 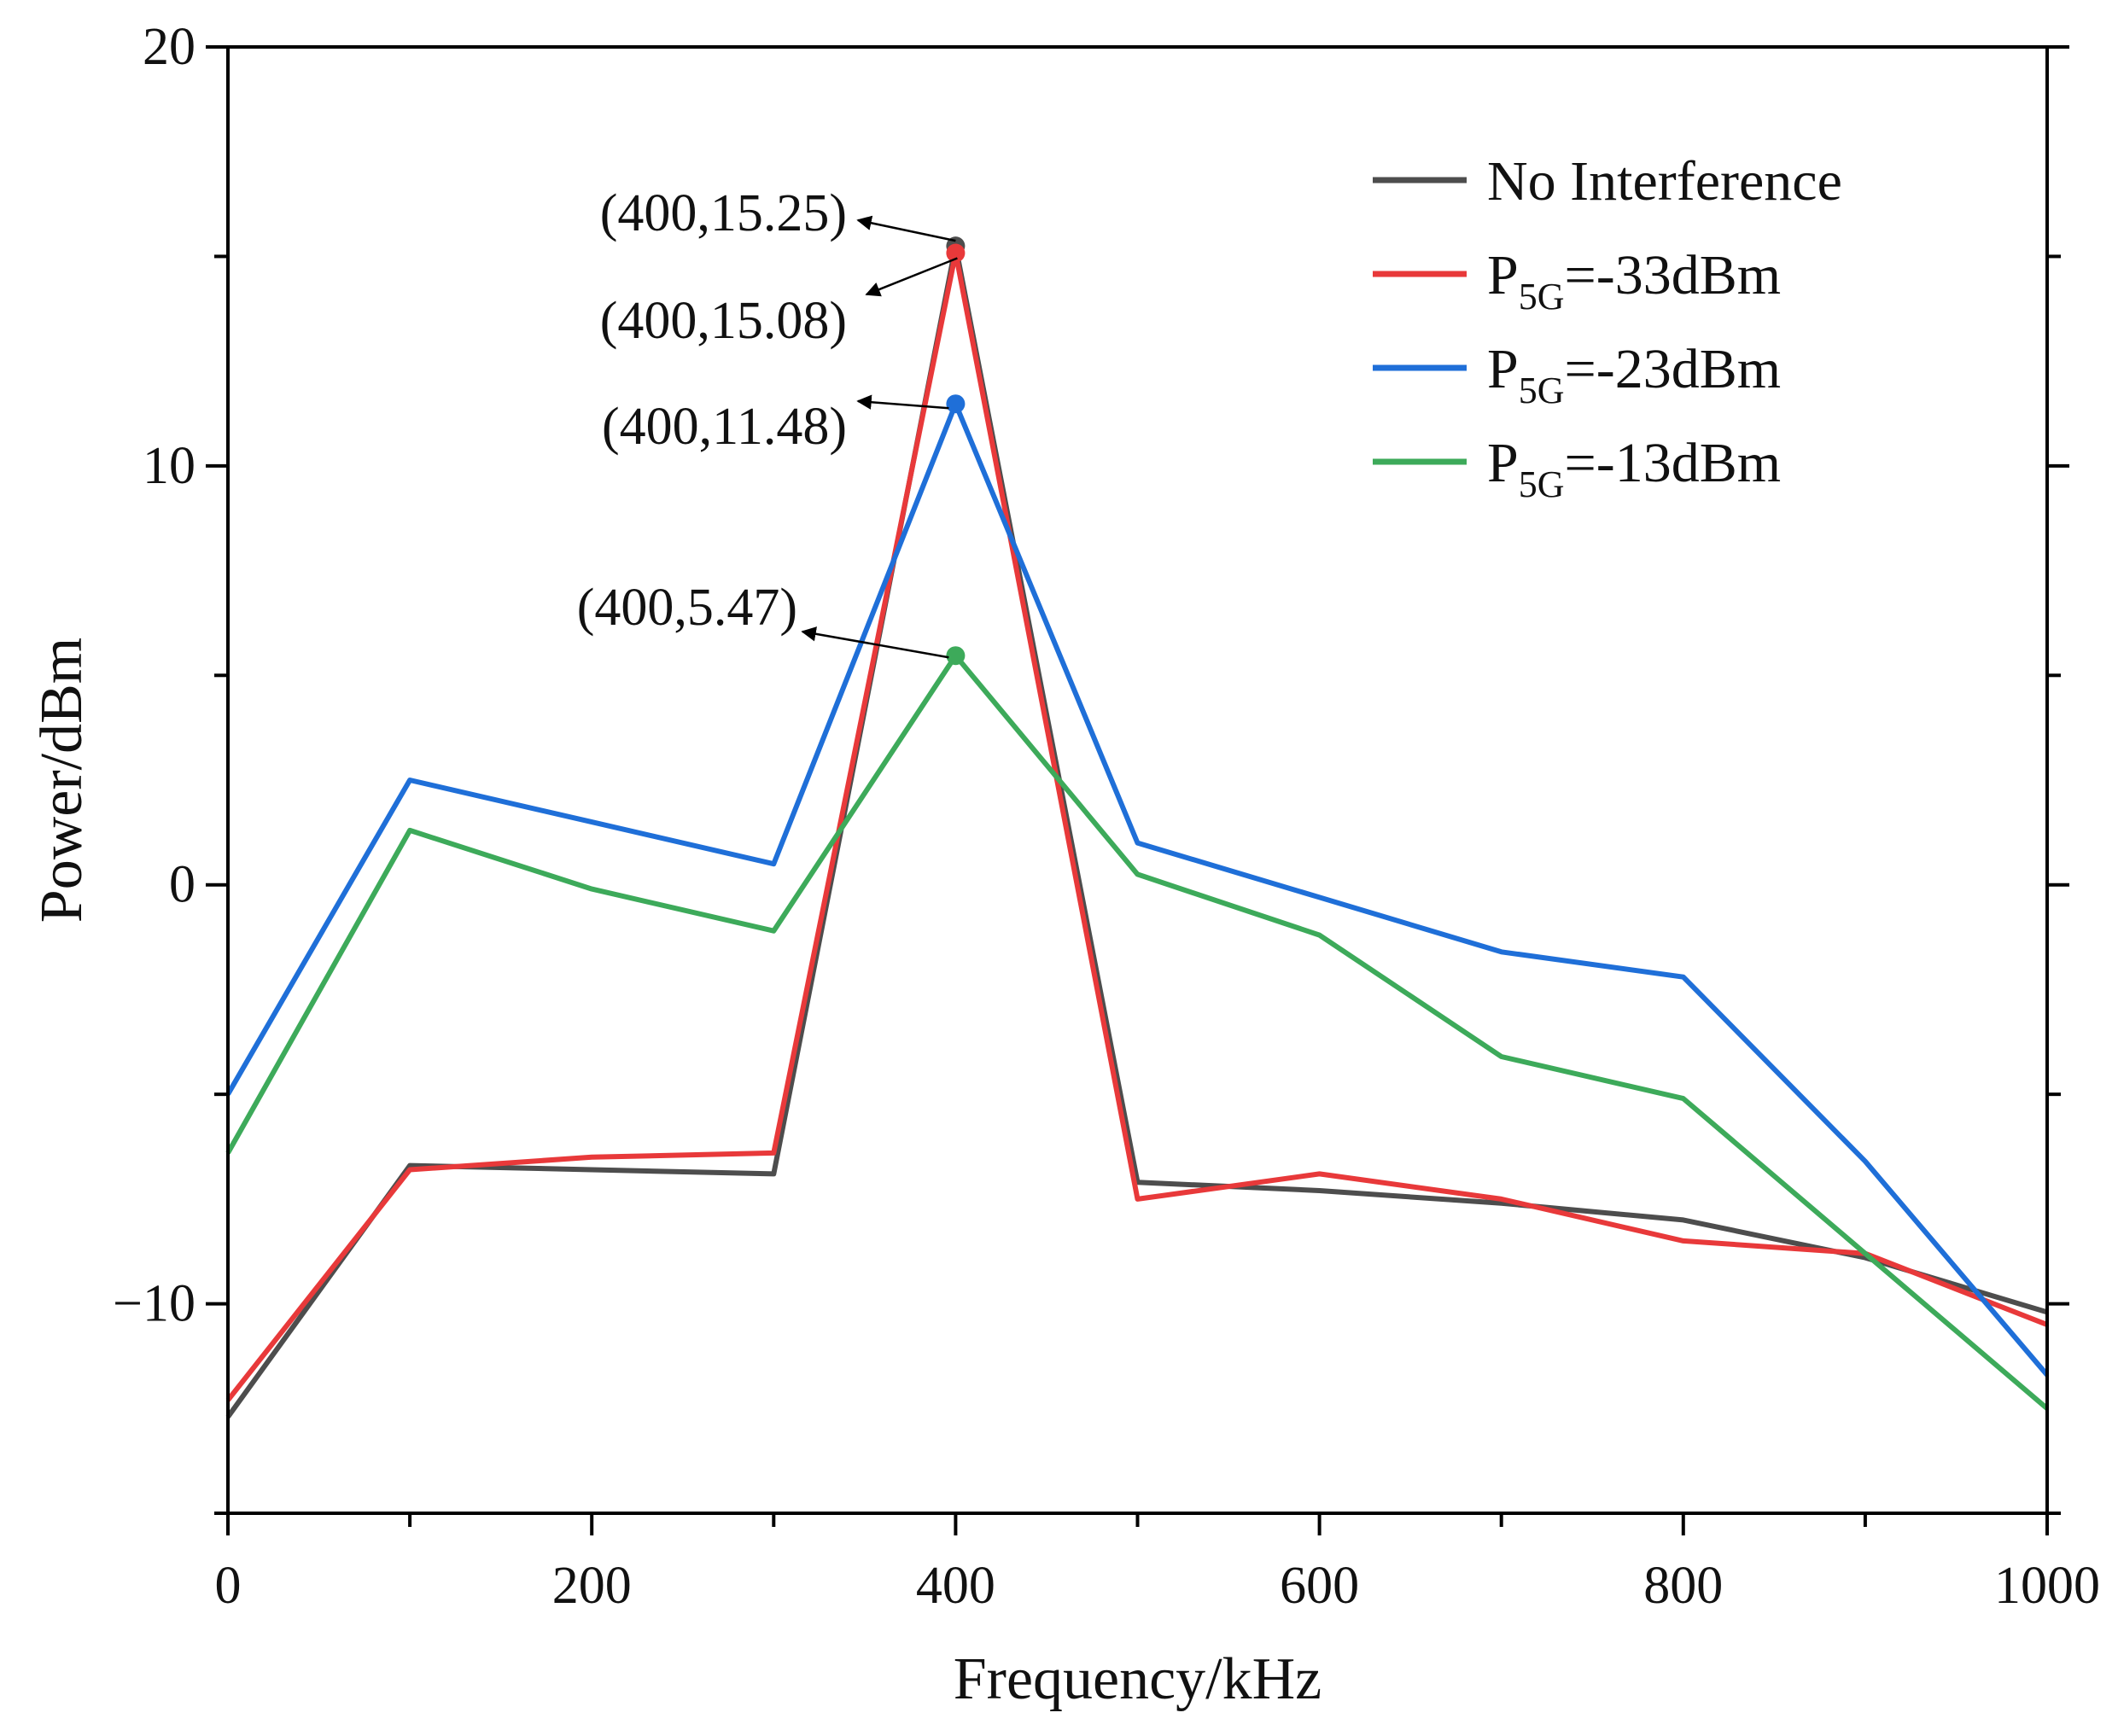 What do you see at coordinates (228, 1586) in the screenshot?
I see `x-tick-label: 0` at bounding box center [228, 1586].